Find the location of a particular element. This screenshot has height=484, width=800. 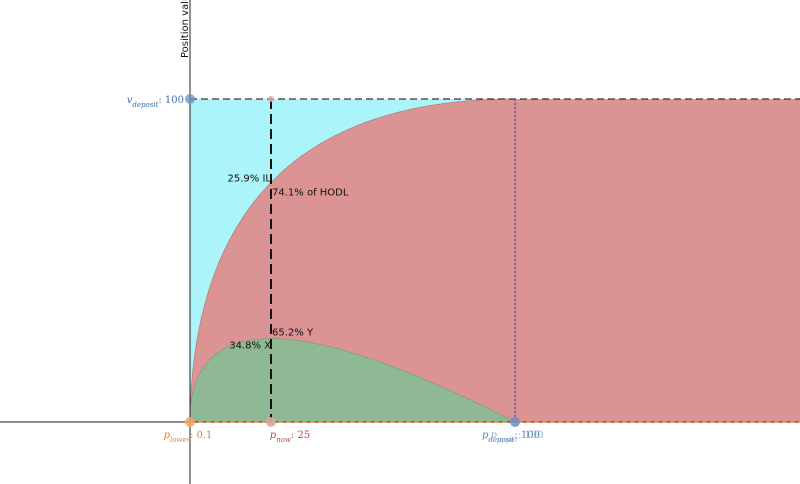

v-deposit-label: vdeposit: 100 is located at coordinates (155, 102).